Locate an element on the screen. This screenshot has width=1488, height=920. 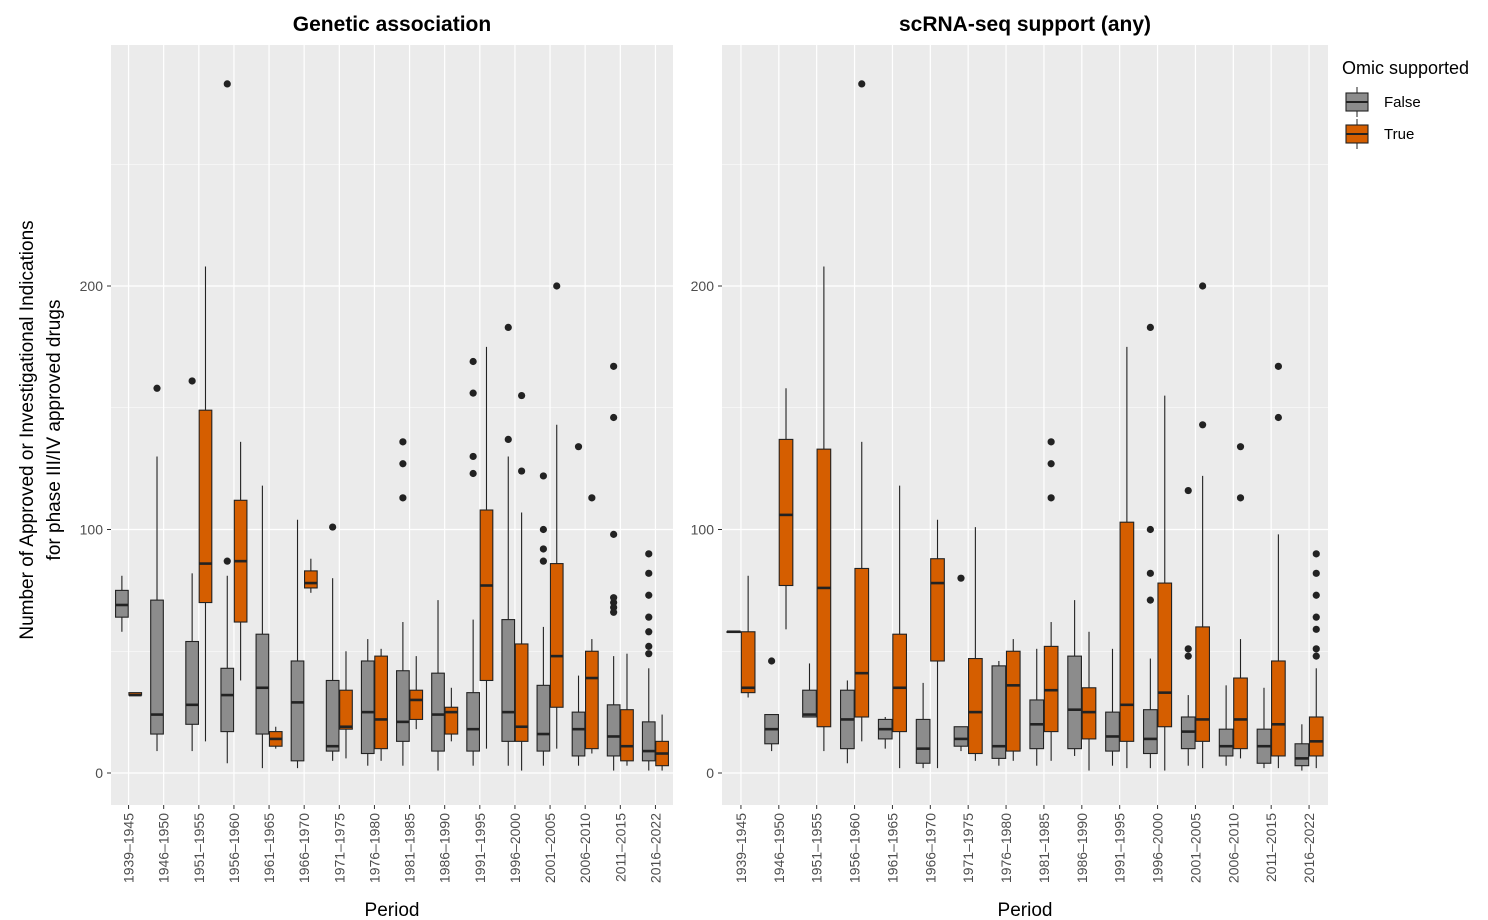
x-tick-label: 1991–1995 is located at coordinates (1120, 848).